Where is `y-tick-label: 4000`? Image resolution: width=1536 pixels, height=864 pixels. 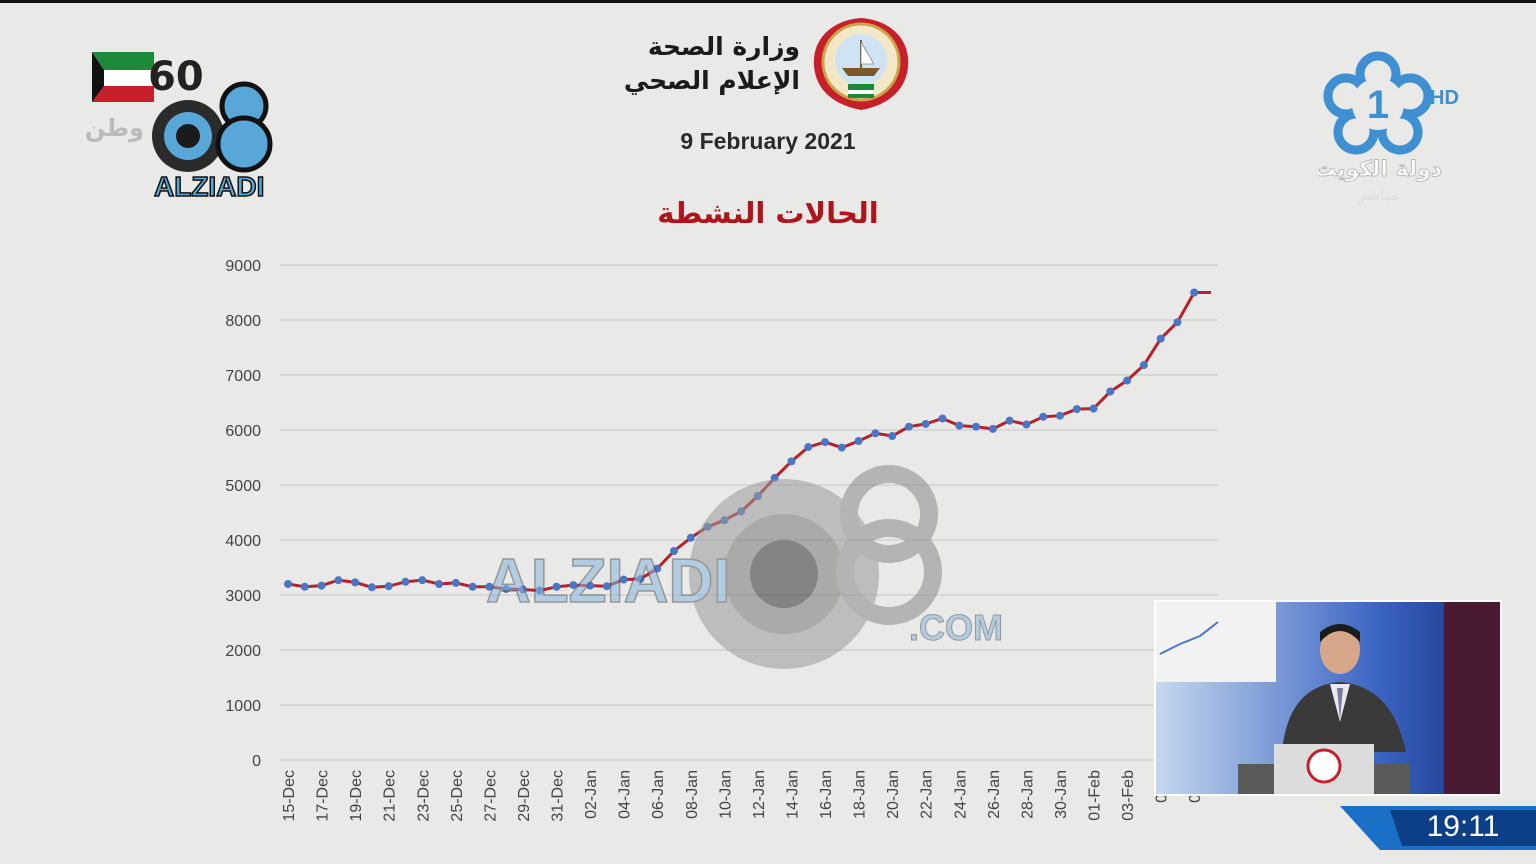 y-tick-label: 4000 is located at coordinates (243, 541).